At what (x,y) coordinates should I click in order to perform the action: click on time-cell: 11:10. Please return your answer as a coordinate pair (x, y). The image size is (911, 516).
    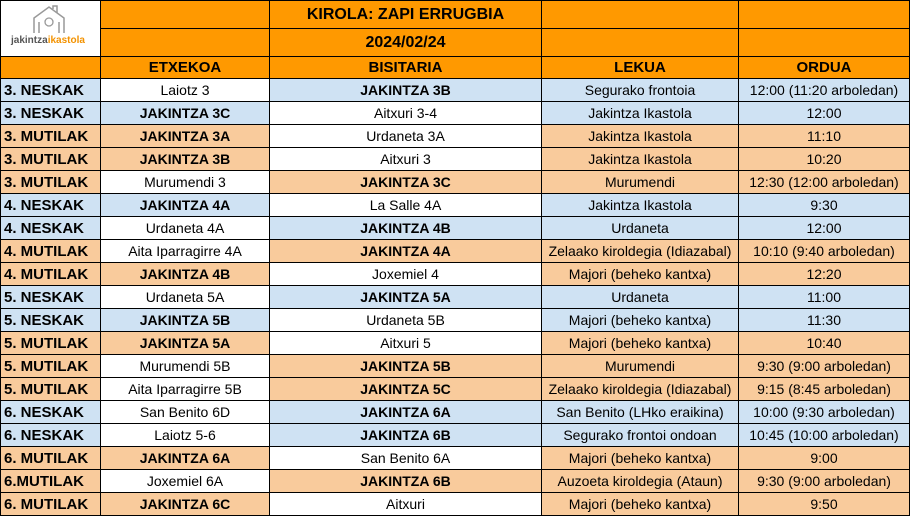
    Looking at the image, I should click on (824, 136).